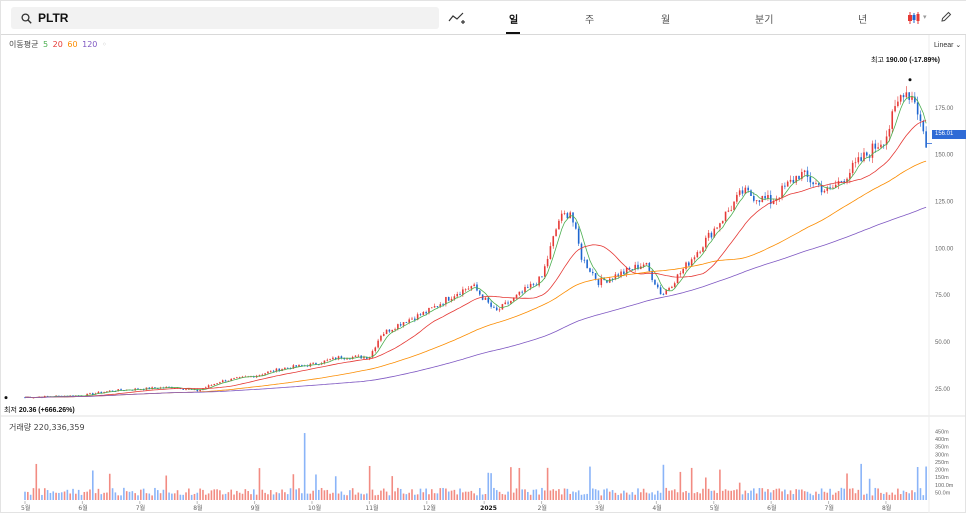  Describe the element at coordinates (944, 203) in the screenshot. I see `price-tick-label: 125.00` at that location.